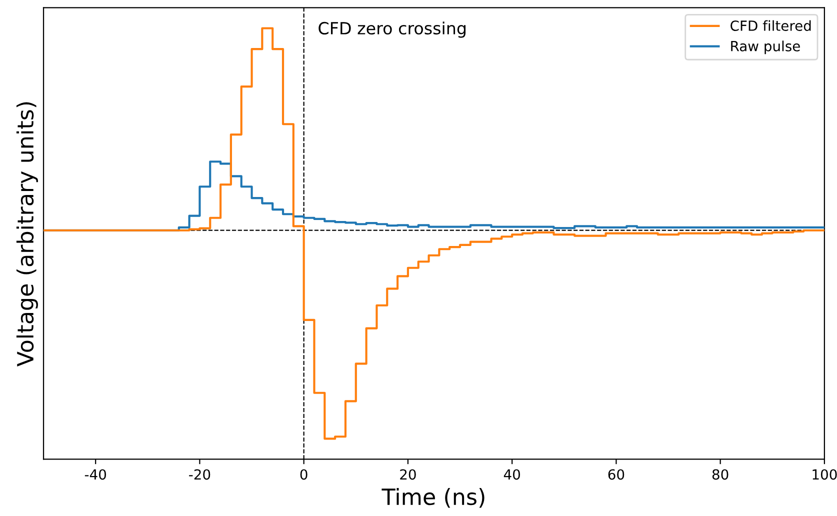  Describe the element at coordinates (433, 498) in the screenshot. I see `x-axis-title: Time (ns)` at that location.